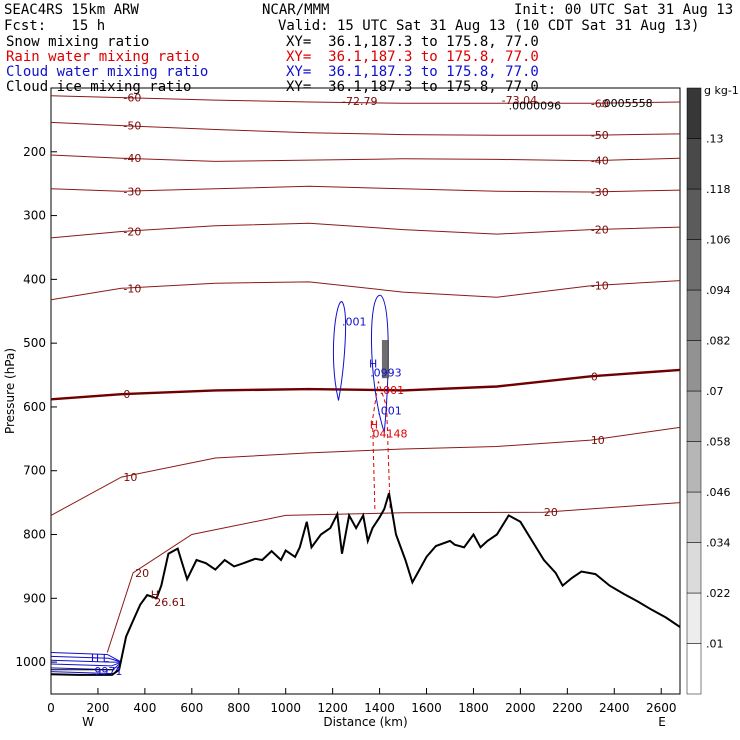  Describe the element at coordinates (71, 10) in the screenshot. I see `model-title: SEAC4RS 15km ARW` at that location.